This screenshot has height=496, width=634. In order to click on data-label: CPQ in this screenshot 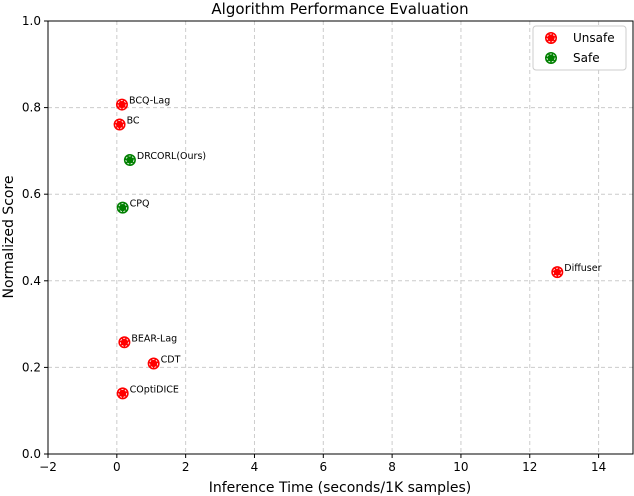, I will do `click(140, 204)`.